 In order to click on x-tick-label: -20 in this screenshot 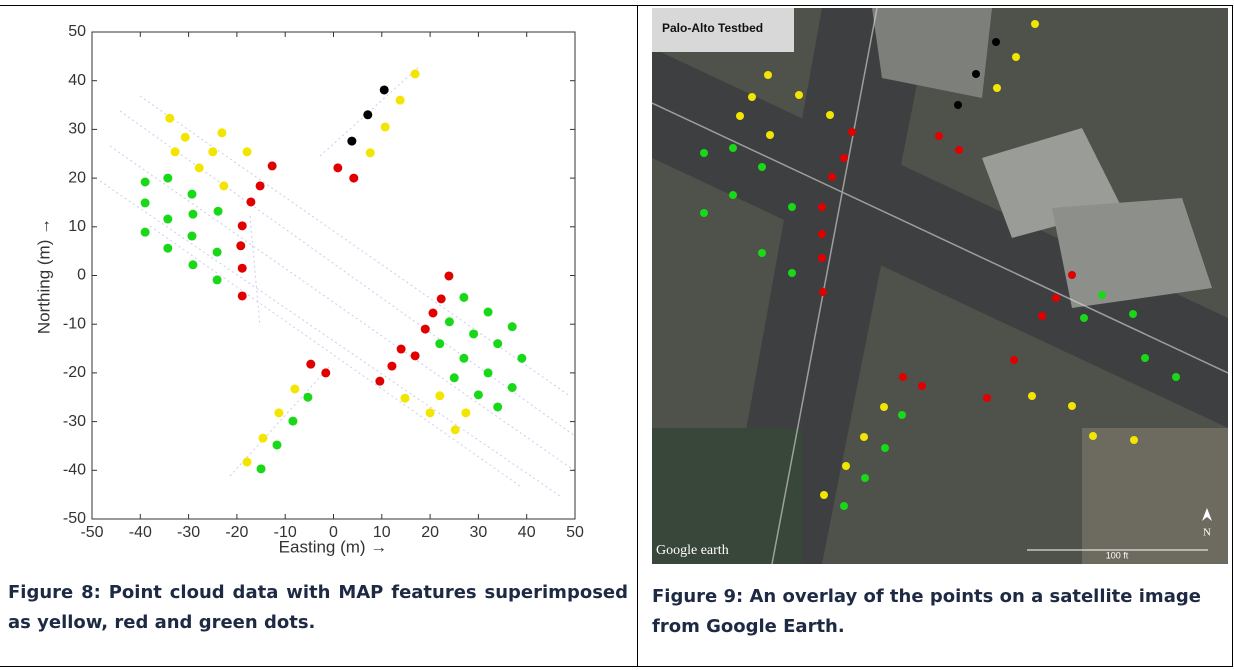, I will do `click(236, 532)`.